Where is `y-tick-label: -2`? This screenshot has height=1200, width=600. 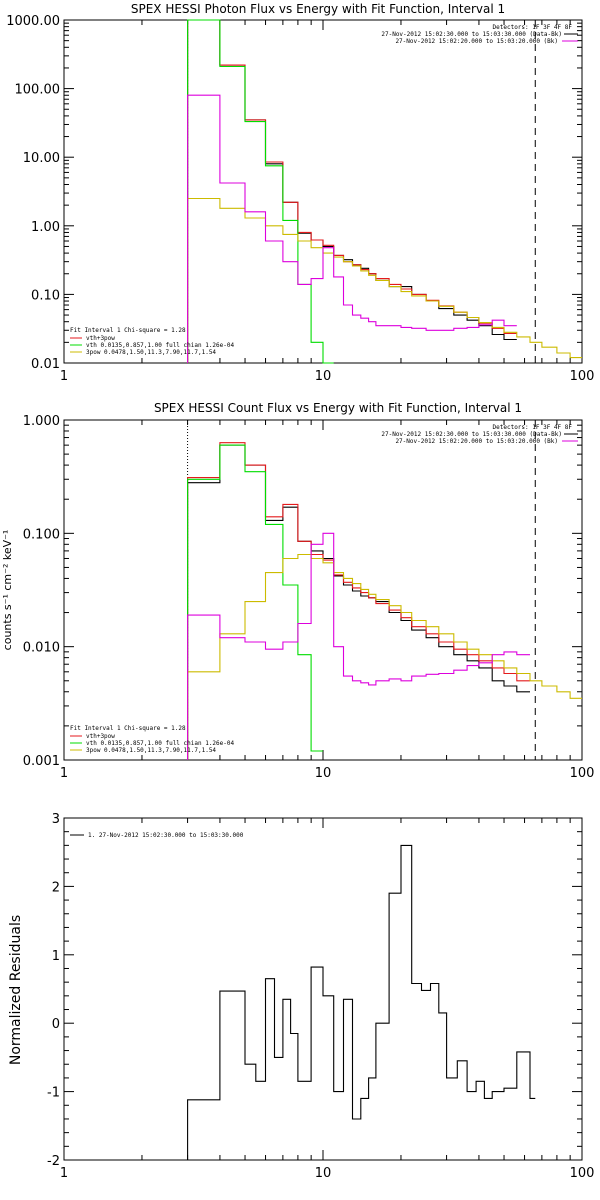 y-tick-label: -2 is located at coordinates (53, 1161).